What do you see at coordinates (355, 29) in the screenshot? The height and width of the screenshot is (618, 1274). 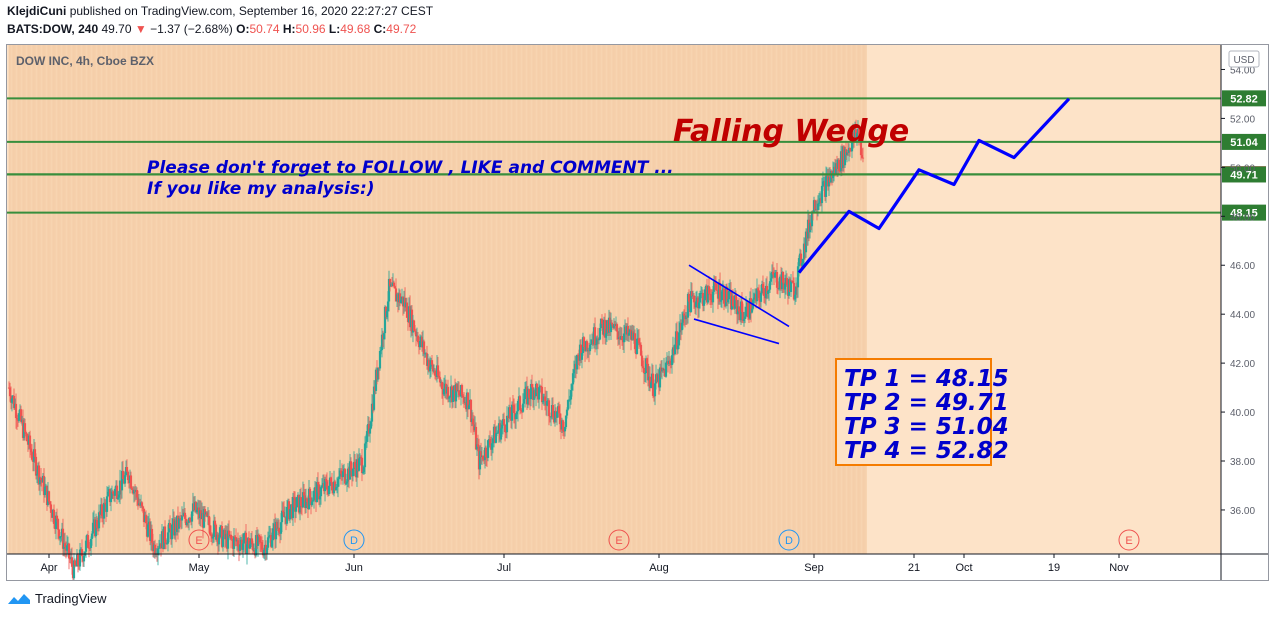 I see `low-value: 49.68` at bounding box center [355, 29].